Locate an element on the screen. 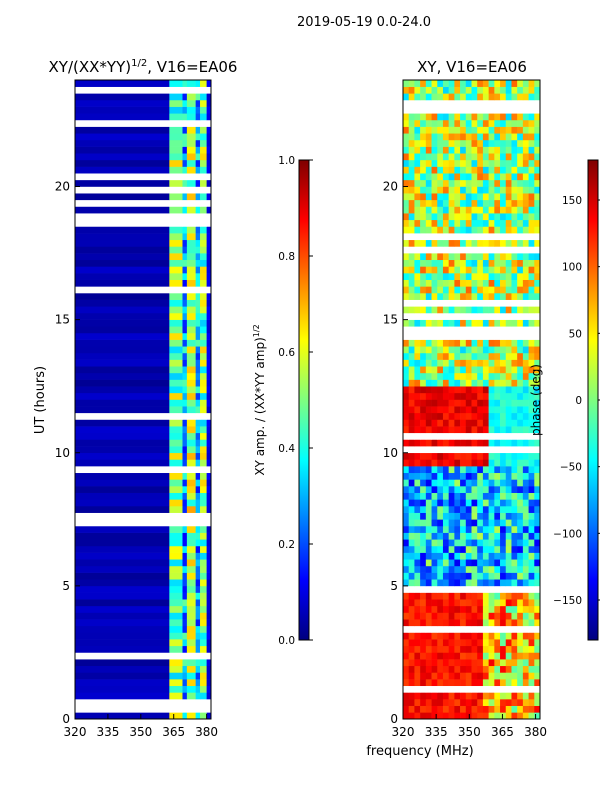  right-xtick-label: 380 is located at coordinates (535, 732).